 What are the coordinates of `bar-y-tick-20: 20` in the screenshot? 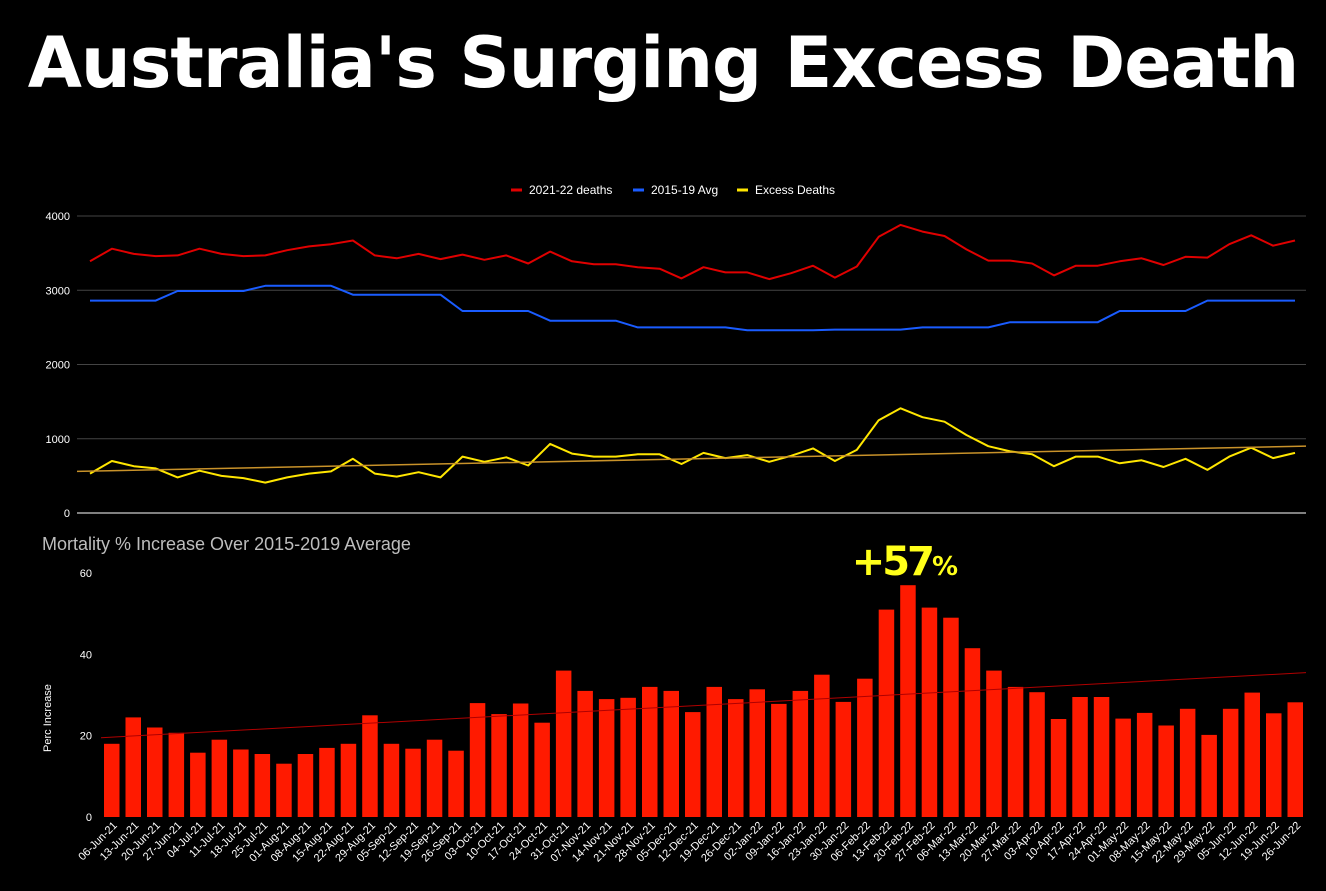 It's located at (86, 737).